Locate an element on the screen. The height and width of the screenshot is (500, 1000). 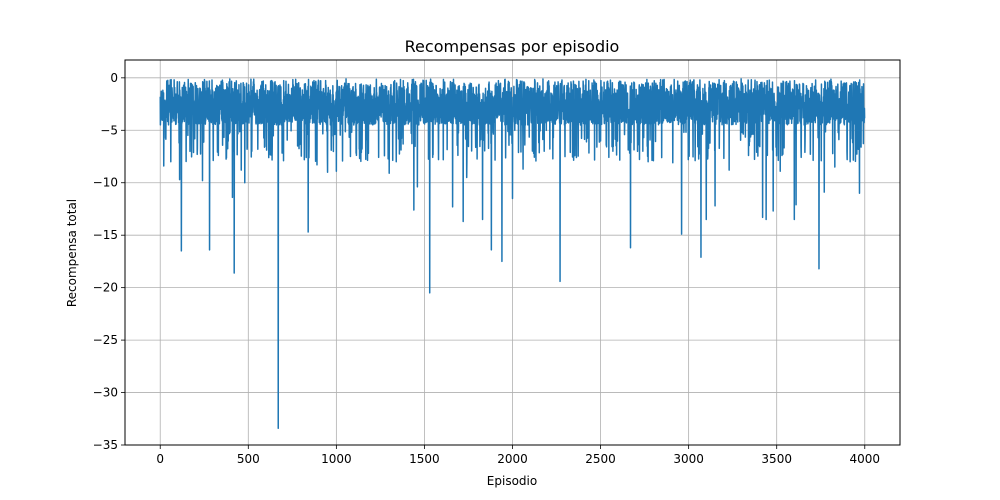
y-tick-label: −35 is located at coordinates (105, 445).